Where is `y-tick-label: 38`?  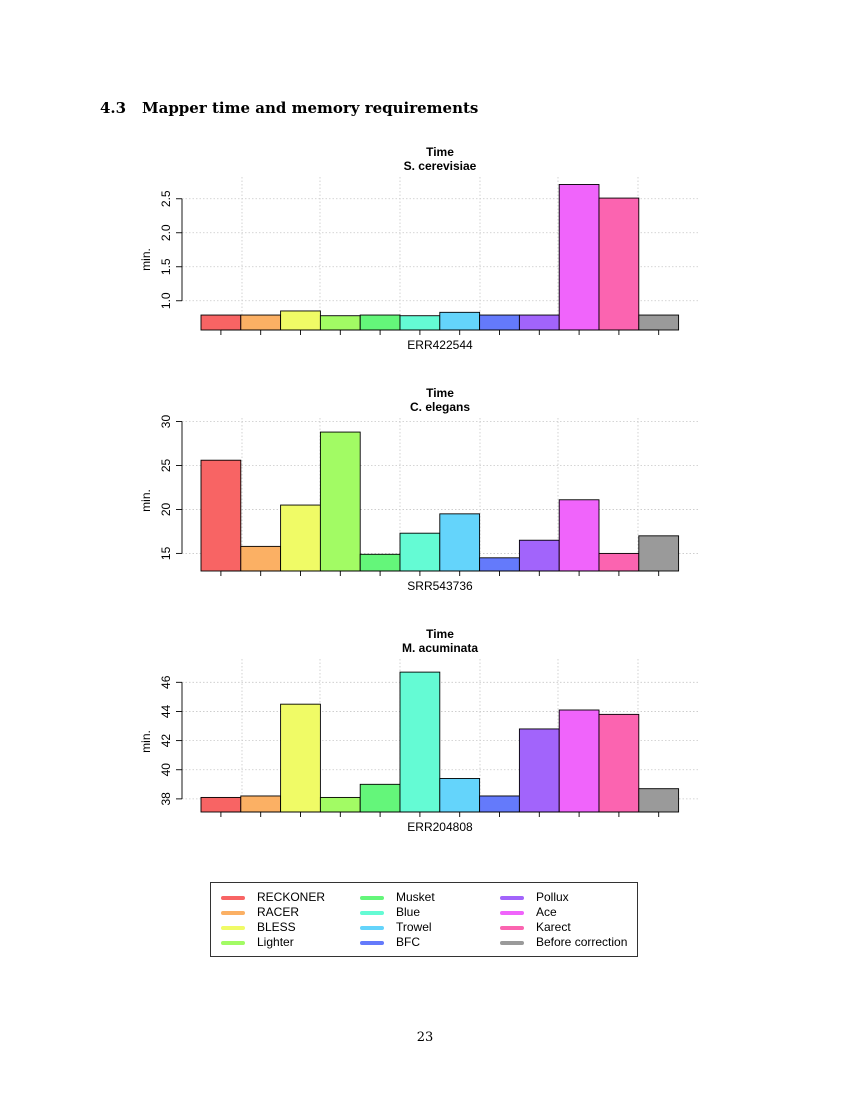
y-tick-label: 38 is located at coordinates (166, 799).